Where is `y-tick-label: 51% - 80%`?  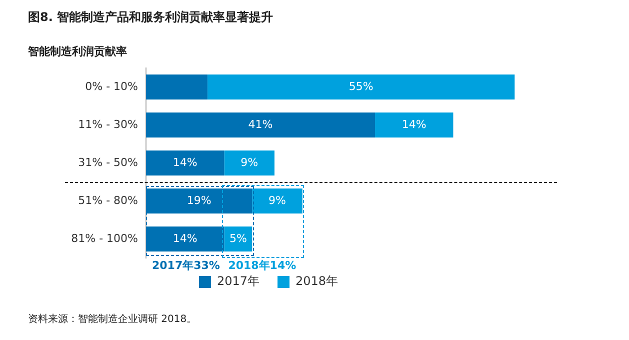
y-tick-label: 51% - 80% is located at coordinates (108, 200).